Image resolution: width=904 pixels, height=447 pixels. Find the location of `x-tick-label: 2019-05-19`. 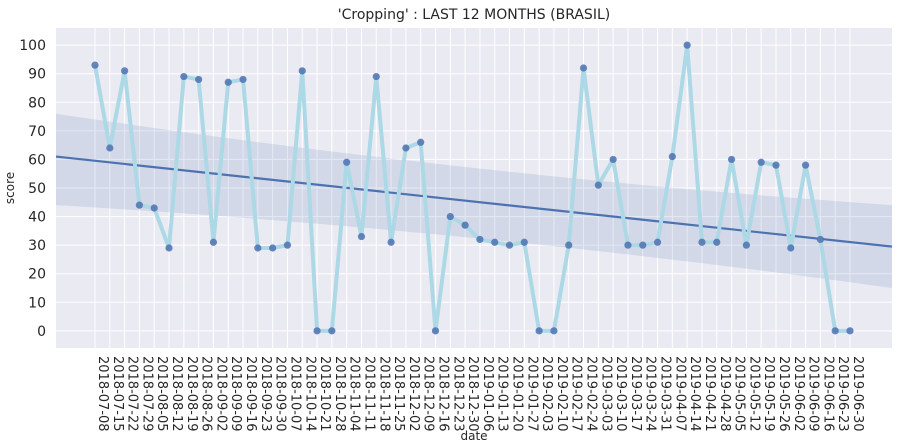

x-tick-label: 2019-05-19 is located at coordinates (768, 394).